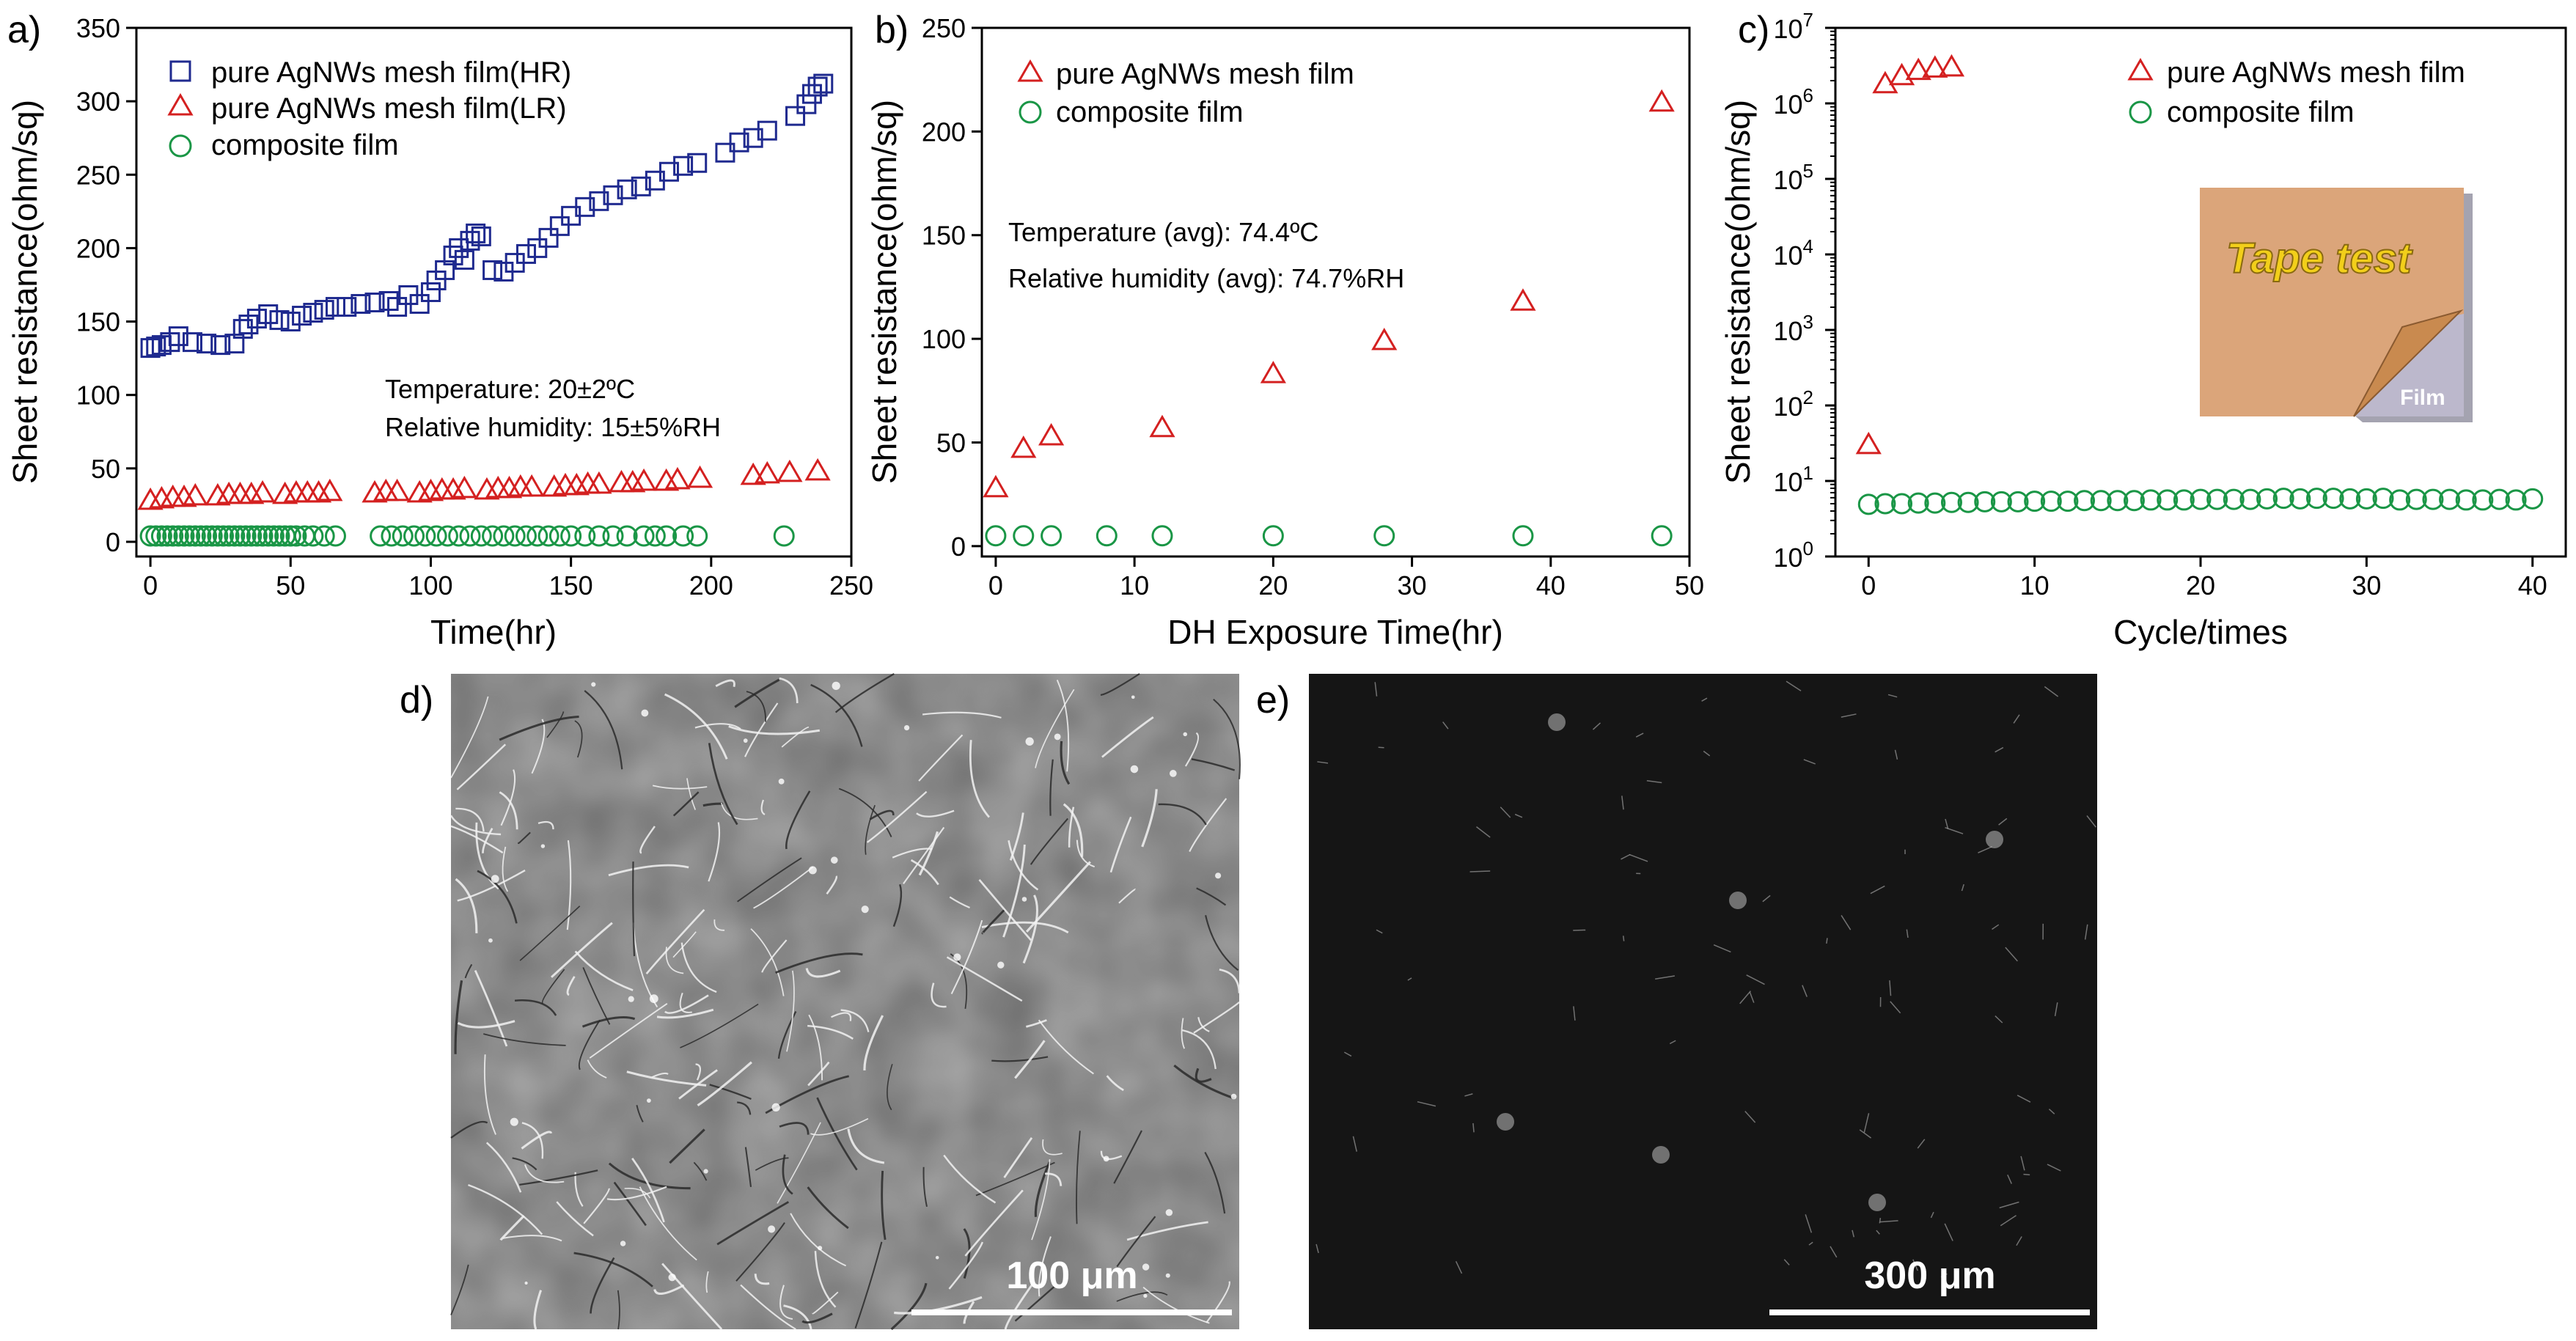  Describe the element at coordinates (944, 339) in the screenshot. I see `y-tick-label-b-2: 100` at that location.